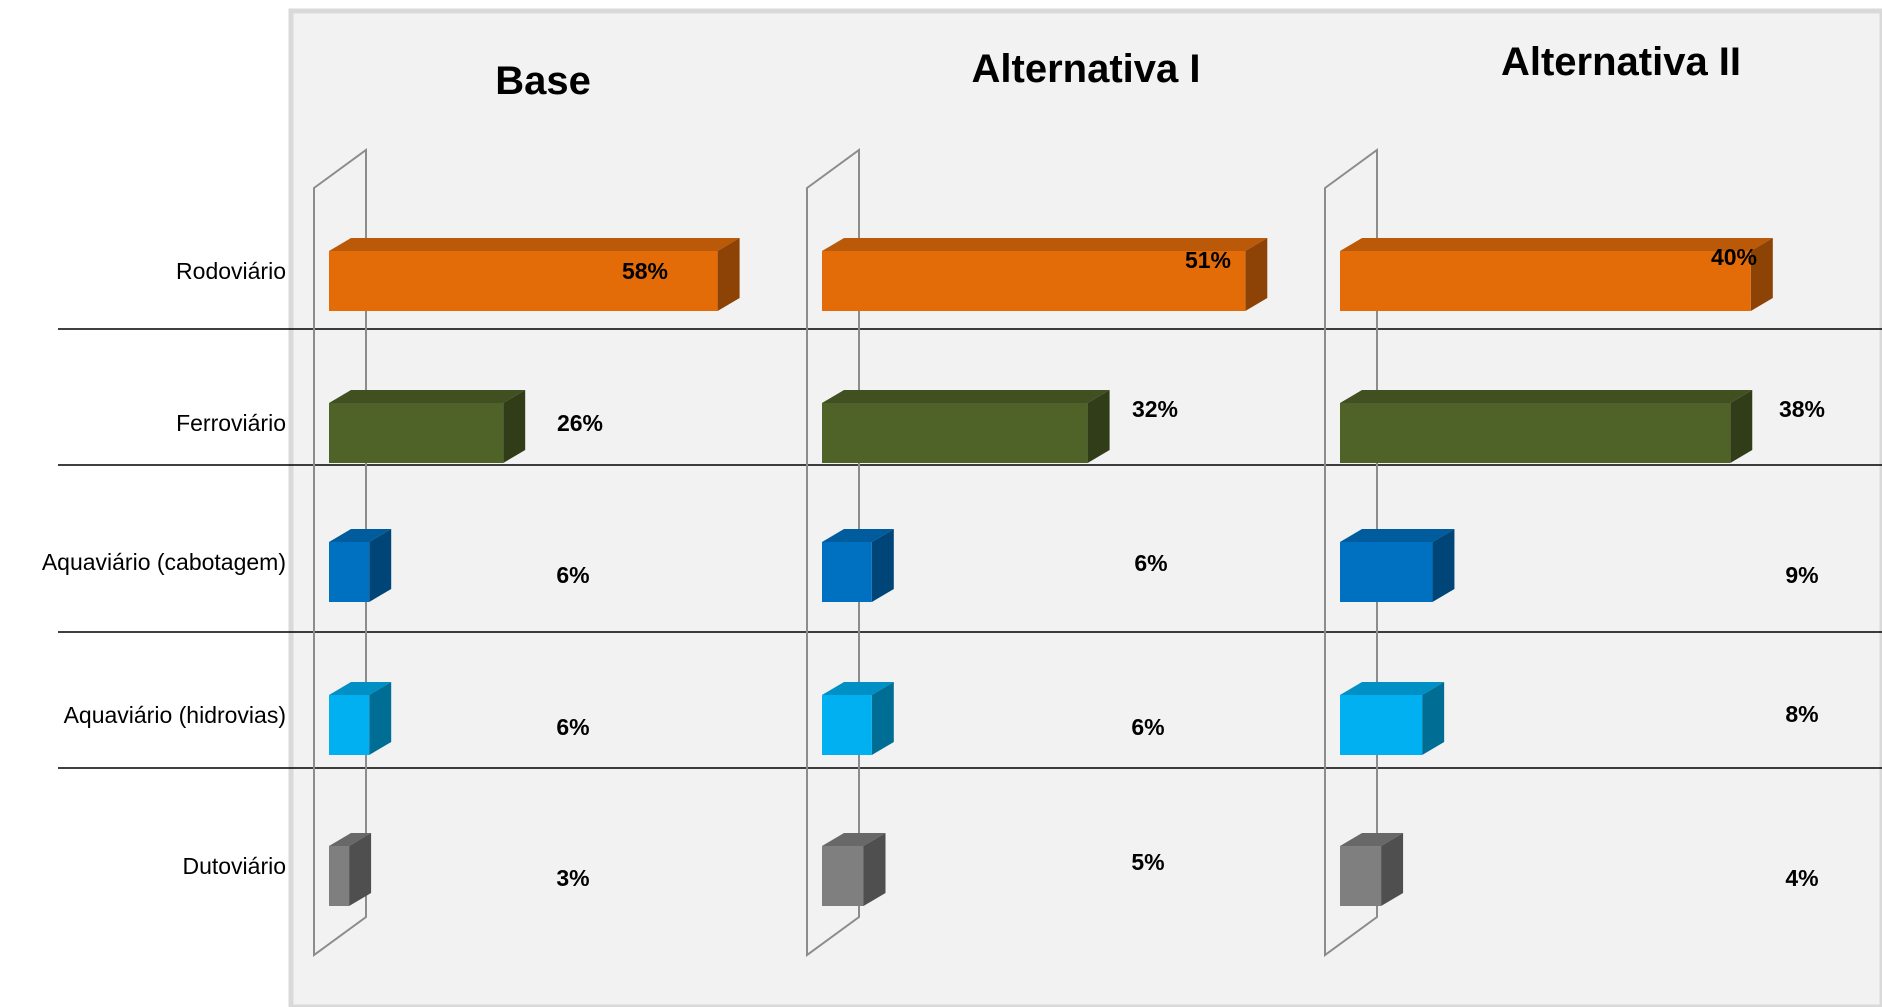 The image size is (1882, 1007). I want to click on value-label: 3%, so click(572, 878).